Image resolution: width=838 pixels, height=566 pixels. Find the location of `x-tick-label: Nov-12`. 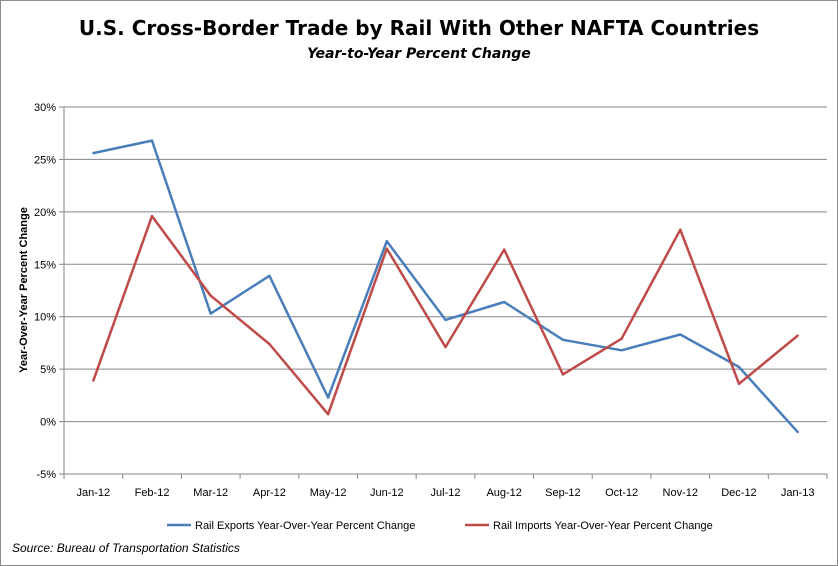

x-tick-label: Nov-12 is located at coordinates (680, 493).